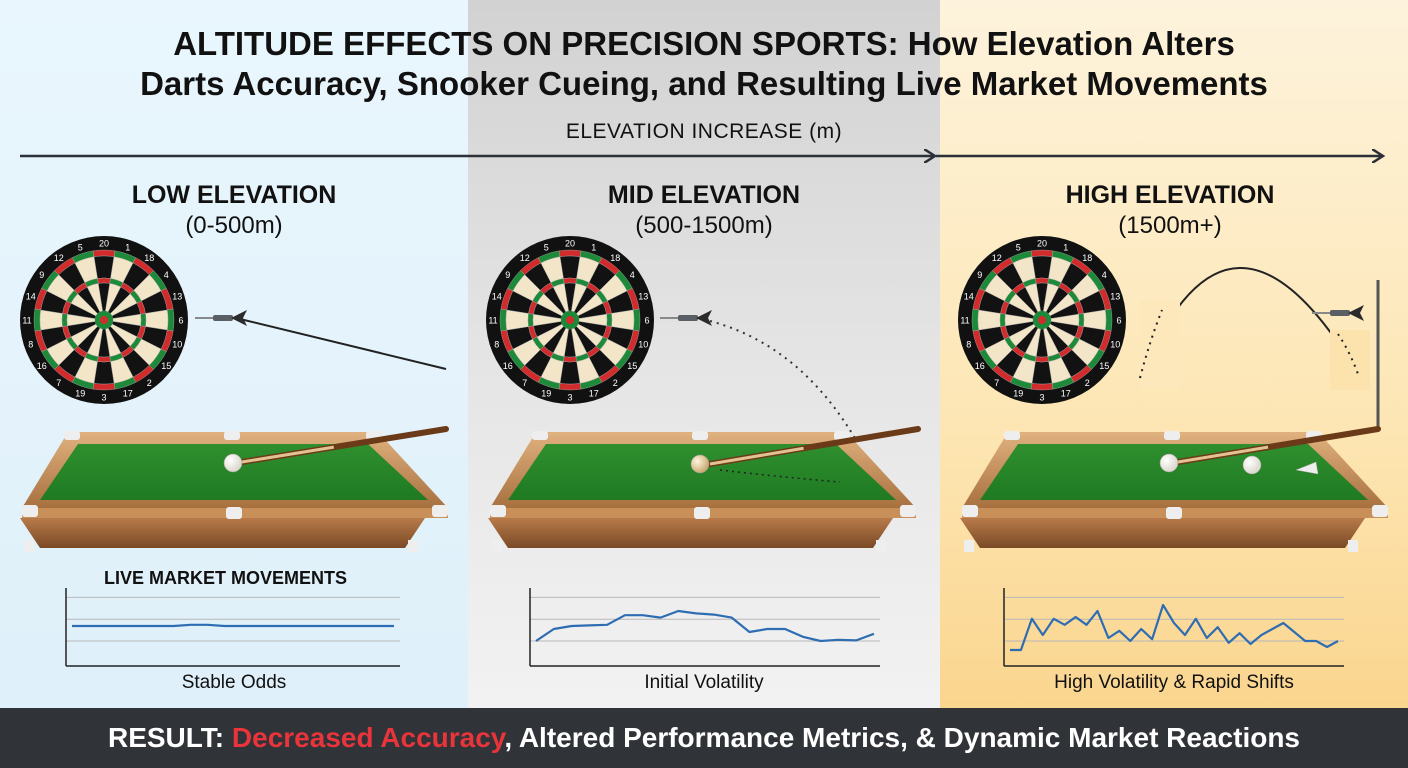 This screenshot has height=768, width=1408. What do you see at coordinates (104, 320) in the screenshot?
I see `dartboard-low: 20 1 18 4 13 6 10 15 2 17 3 19 7 16 8 11 14 9 12 5` at bounding box center [104, 320].